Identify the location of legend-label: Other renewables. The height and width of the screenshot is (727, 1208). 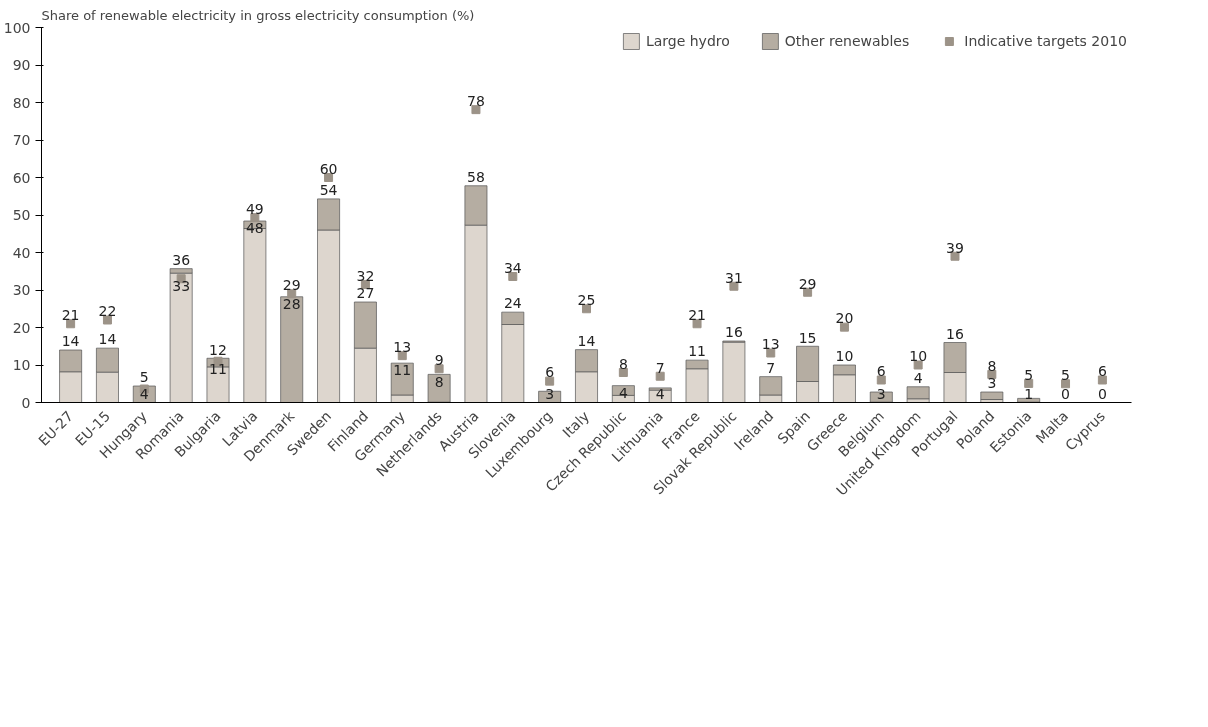
(847, 41).